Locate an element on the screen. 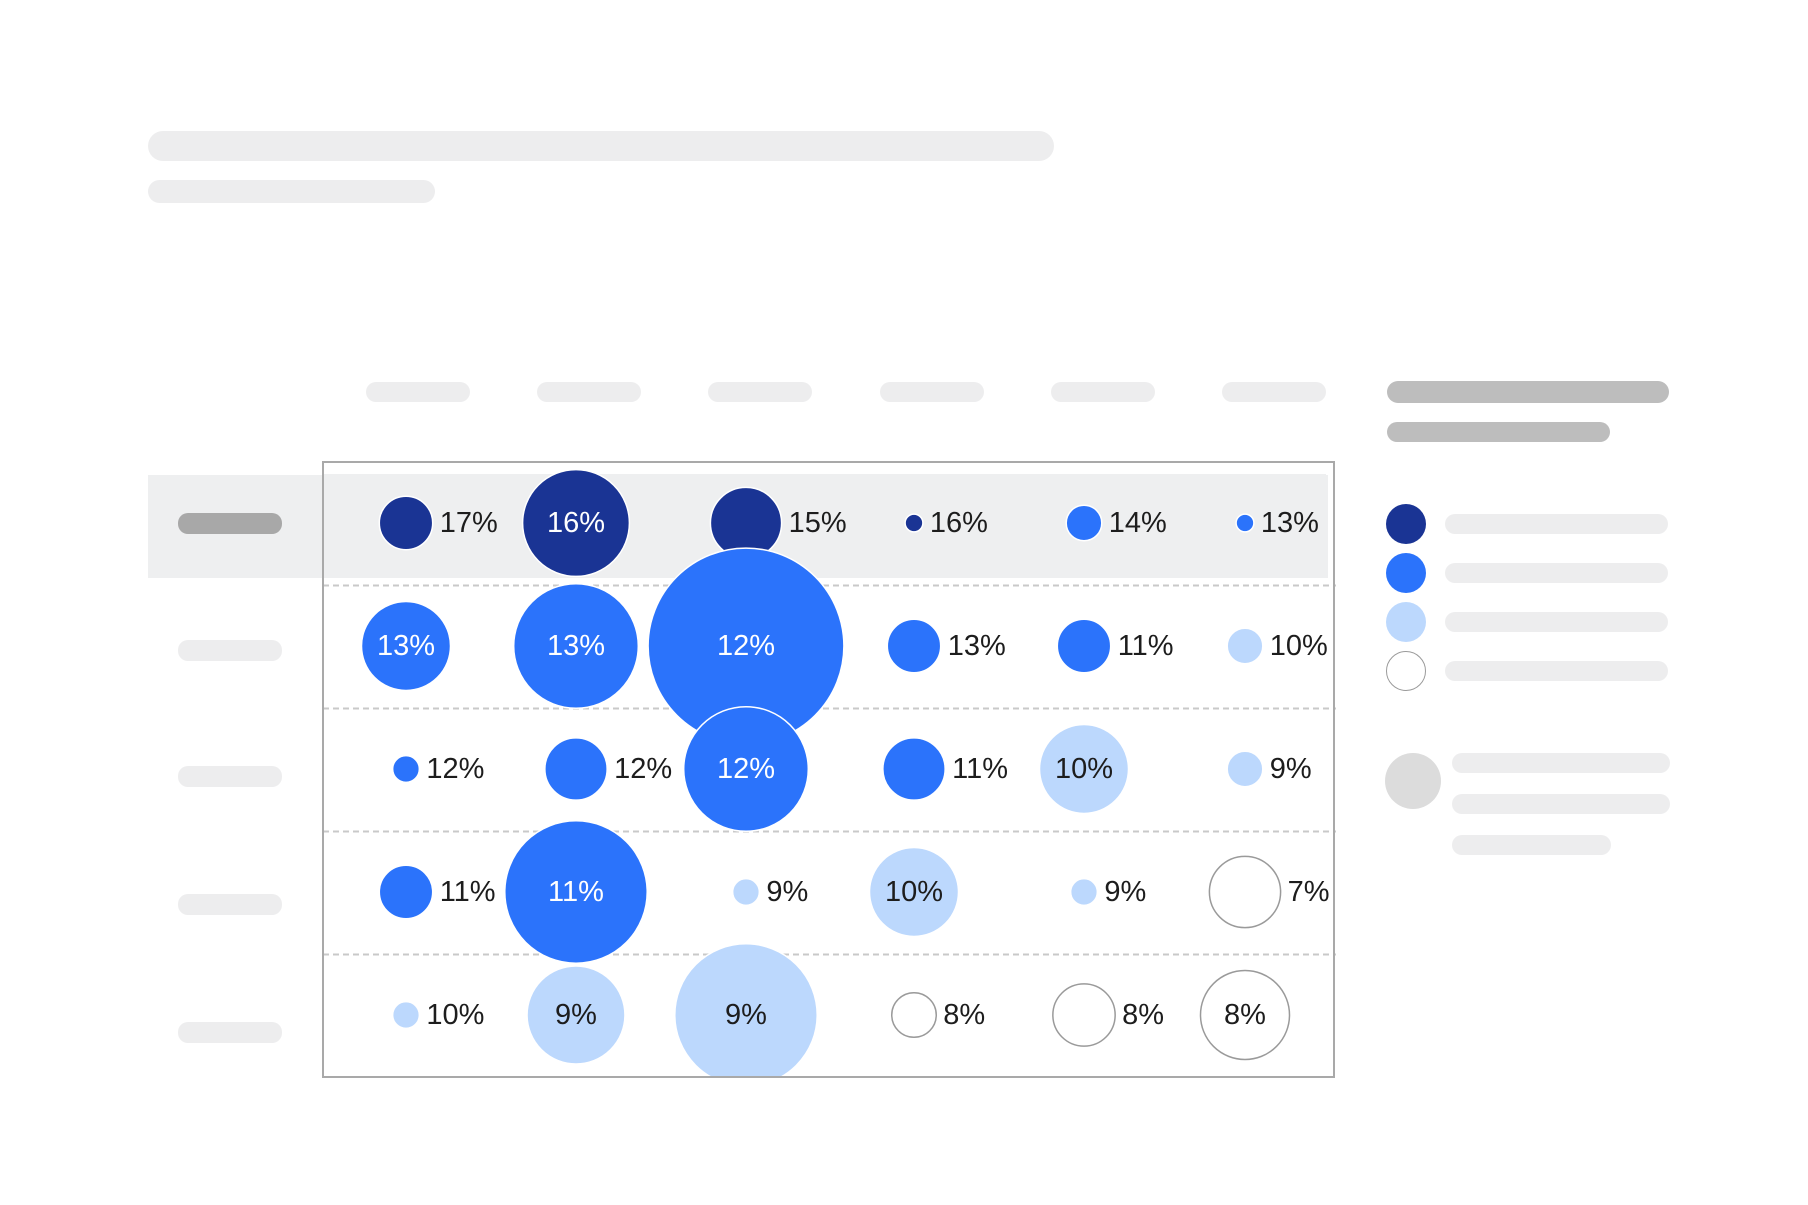  bubble-r1-c2 is located at coordinates (576, 523).